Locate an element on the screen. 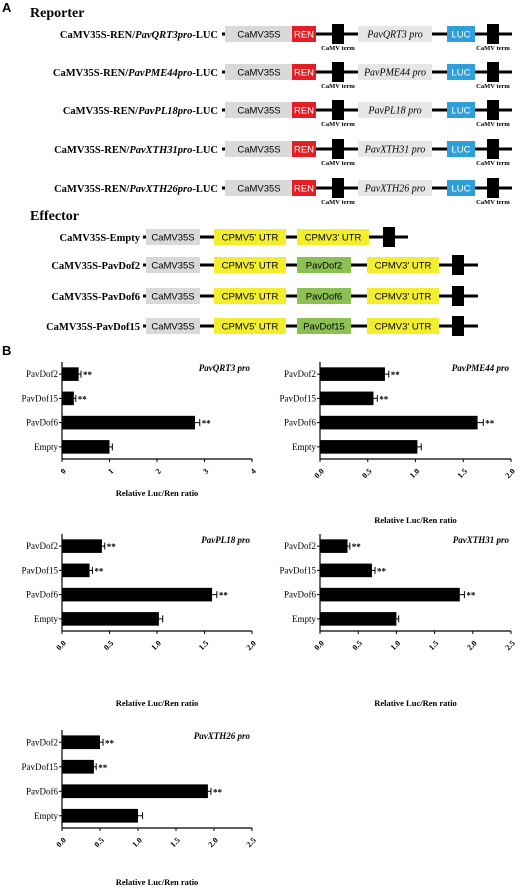 This screenshot has width=520, height=892. x-tick-label: 0 is located at coordinates (63, 471).